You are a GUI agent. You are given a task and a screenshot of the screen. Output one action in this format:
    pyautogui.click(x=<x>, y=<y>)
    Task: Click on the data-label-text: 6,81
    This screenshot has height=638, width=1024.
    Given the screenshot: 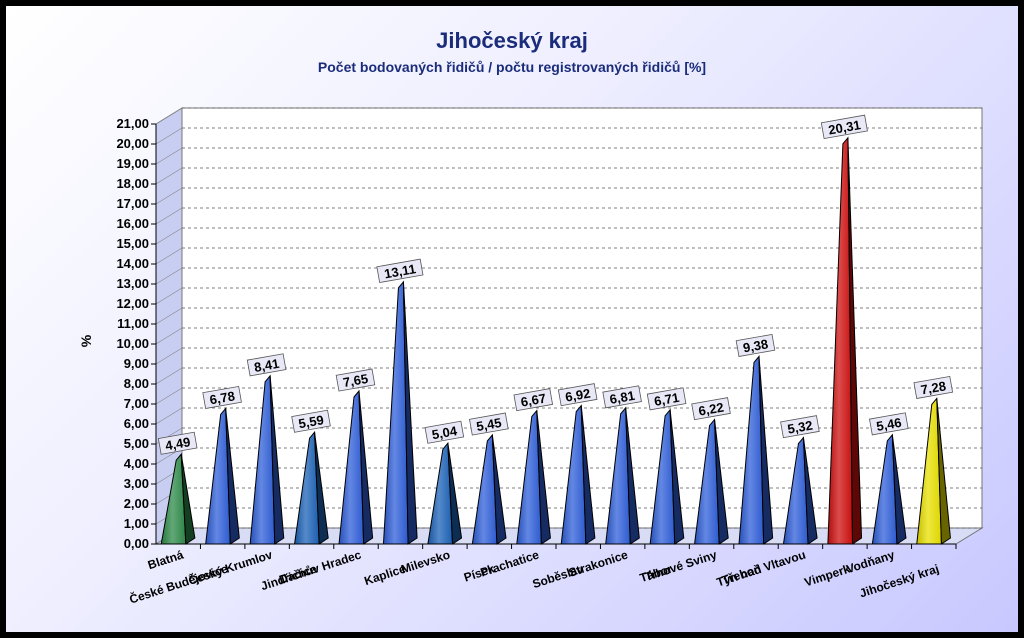 What is the action you would take?
    pyautogui.click(x=622, y=397)
    